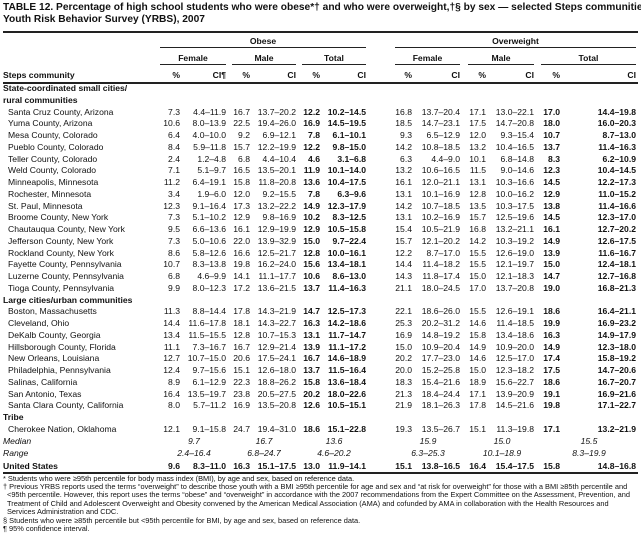 The image size is (641, 533). I want to click on range-label: Range, so click(15, 453).